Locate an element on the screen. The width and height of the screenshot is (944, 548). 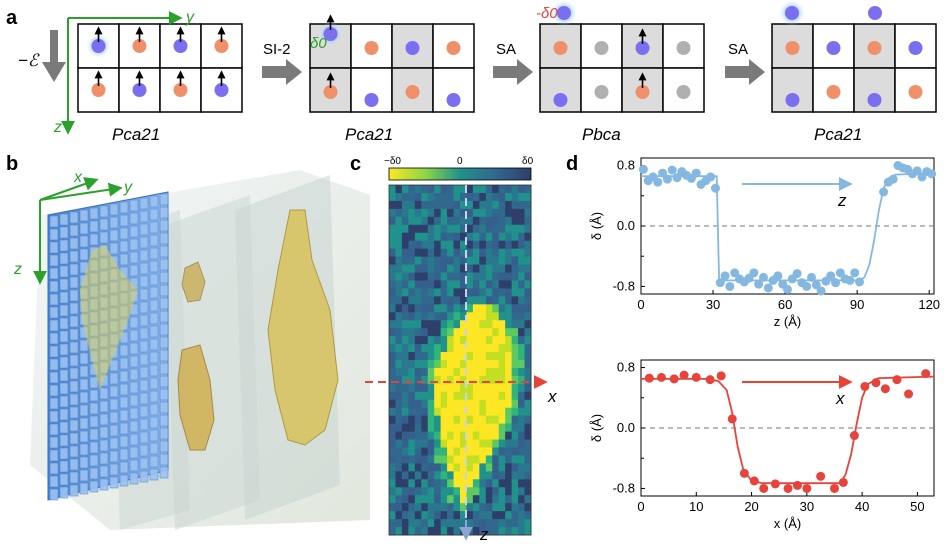
panel-label-c: c is located at coordinates (355, 164).